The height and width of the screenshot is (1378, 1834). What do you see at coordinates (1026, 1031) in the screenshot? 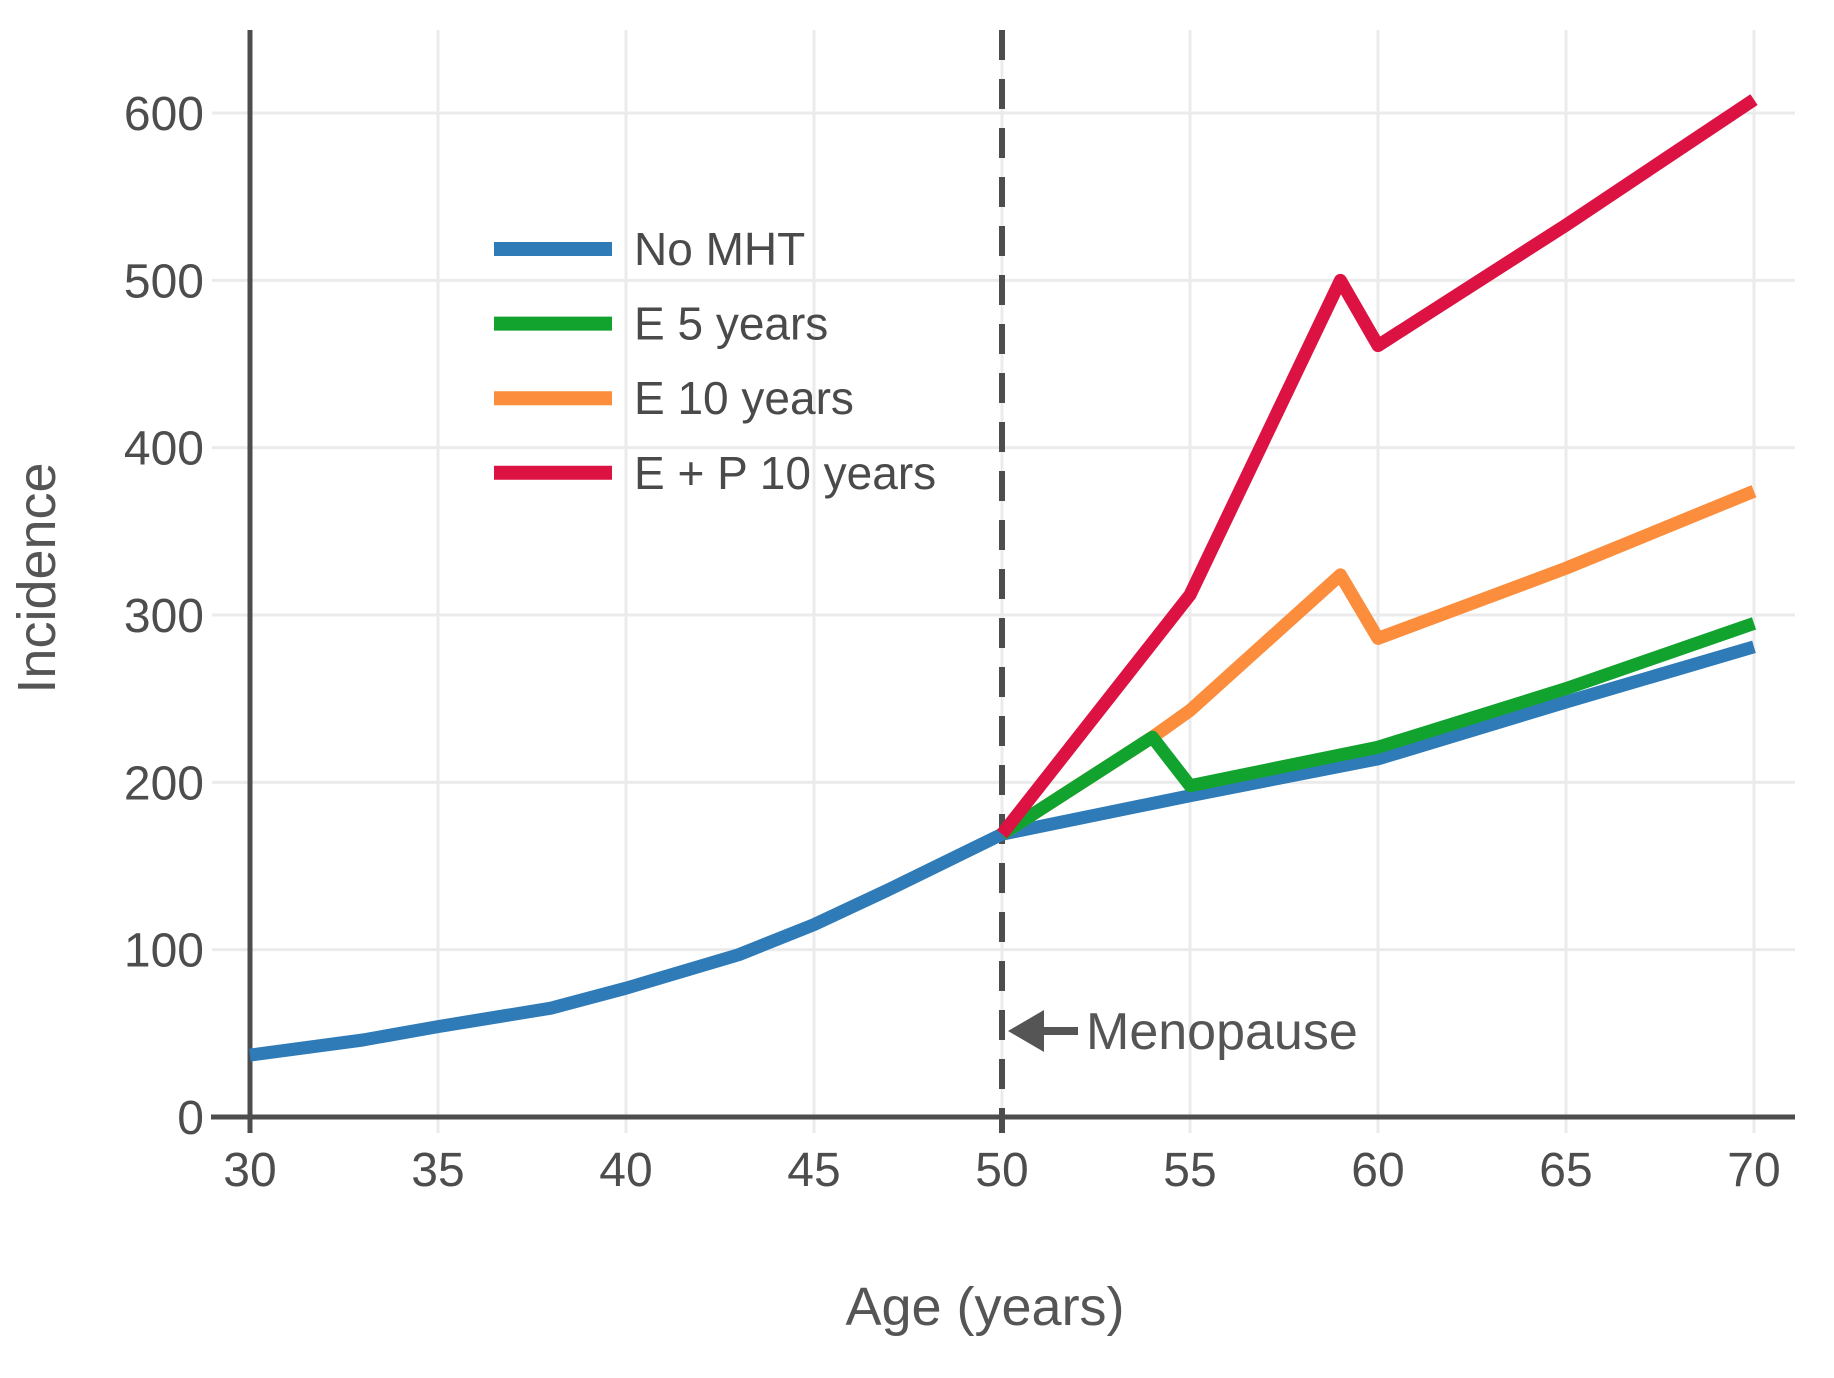
I see `menopause-arrow-head` at bounding box center [1026, 1031].